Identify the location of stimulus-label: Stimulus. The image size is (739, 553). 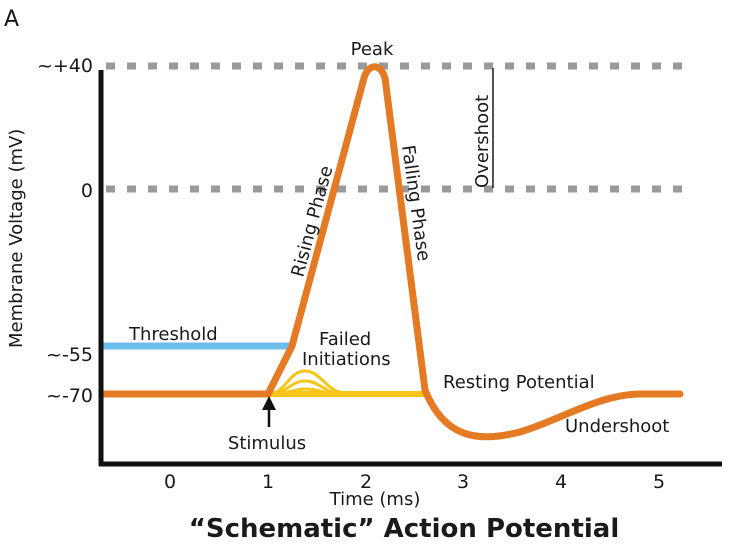
(267, 443).